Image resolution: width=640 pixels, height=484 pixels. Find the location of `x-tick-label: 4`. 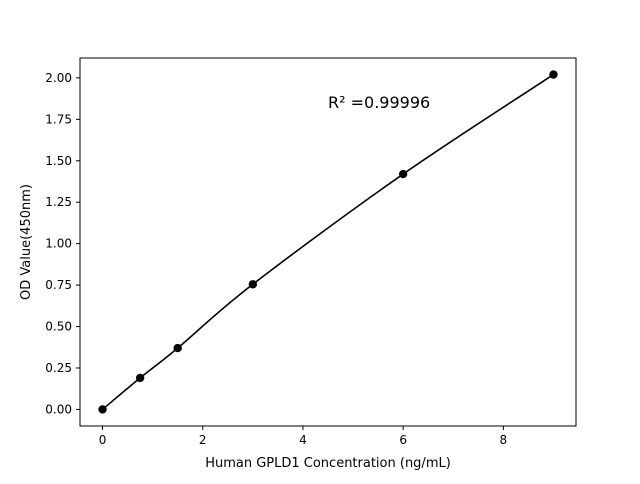

x-tick-label: 4 is located at coordinates (303, 440).